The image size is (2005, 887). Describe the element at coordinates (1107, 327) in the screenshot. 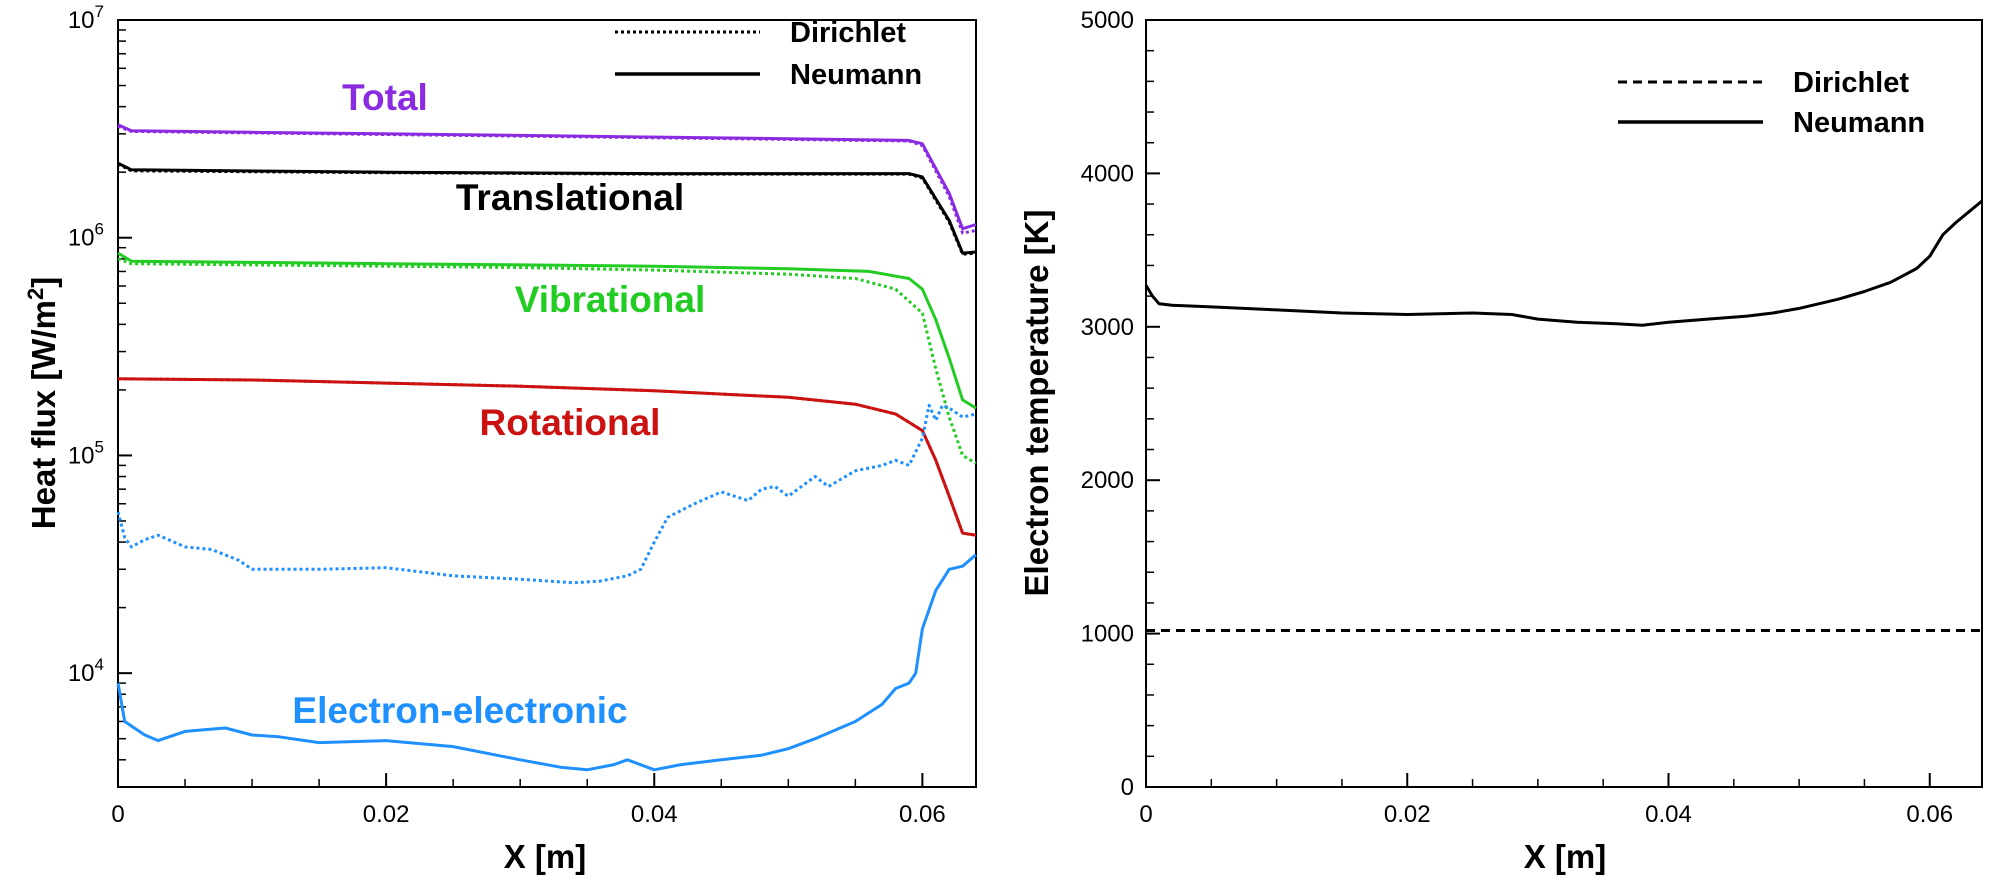

I see `y-tick-label: 3000` at that location.